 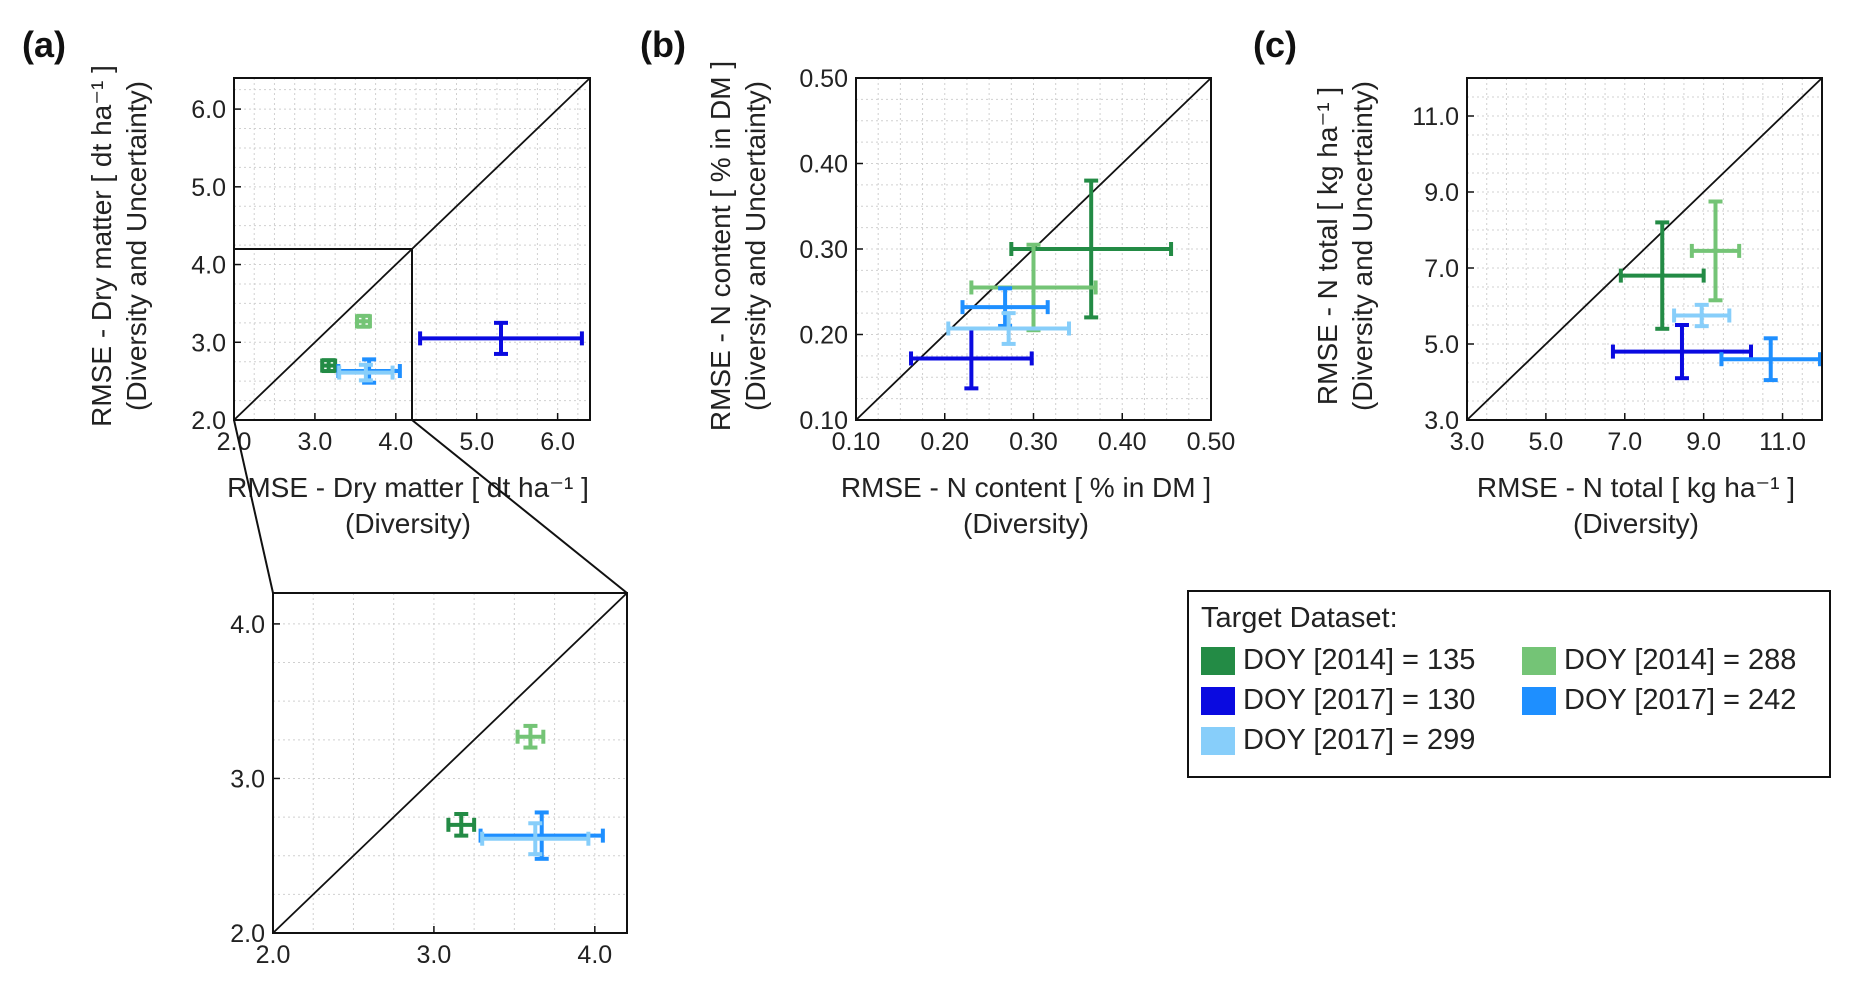 What do you see at coordinates (1211, 442) in the screenshot?
I see `x-tick-label: 0.50` at bounding box center [1211, 442].